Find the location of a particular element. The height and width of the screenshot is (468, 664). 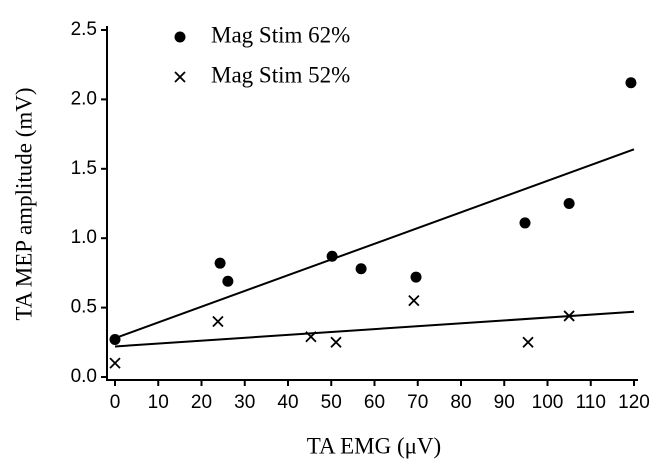

x-tick-label: 120 is located at coordinates (634, 402).